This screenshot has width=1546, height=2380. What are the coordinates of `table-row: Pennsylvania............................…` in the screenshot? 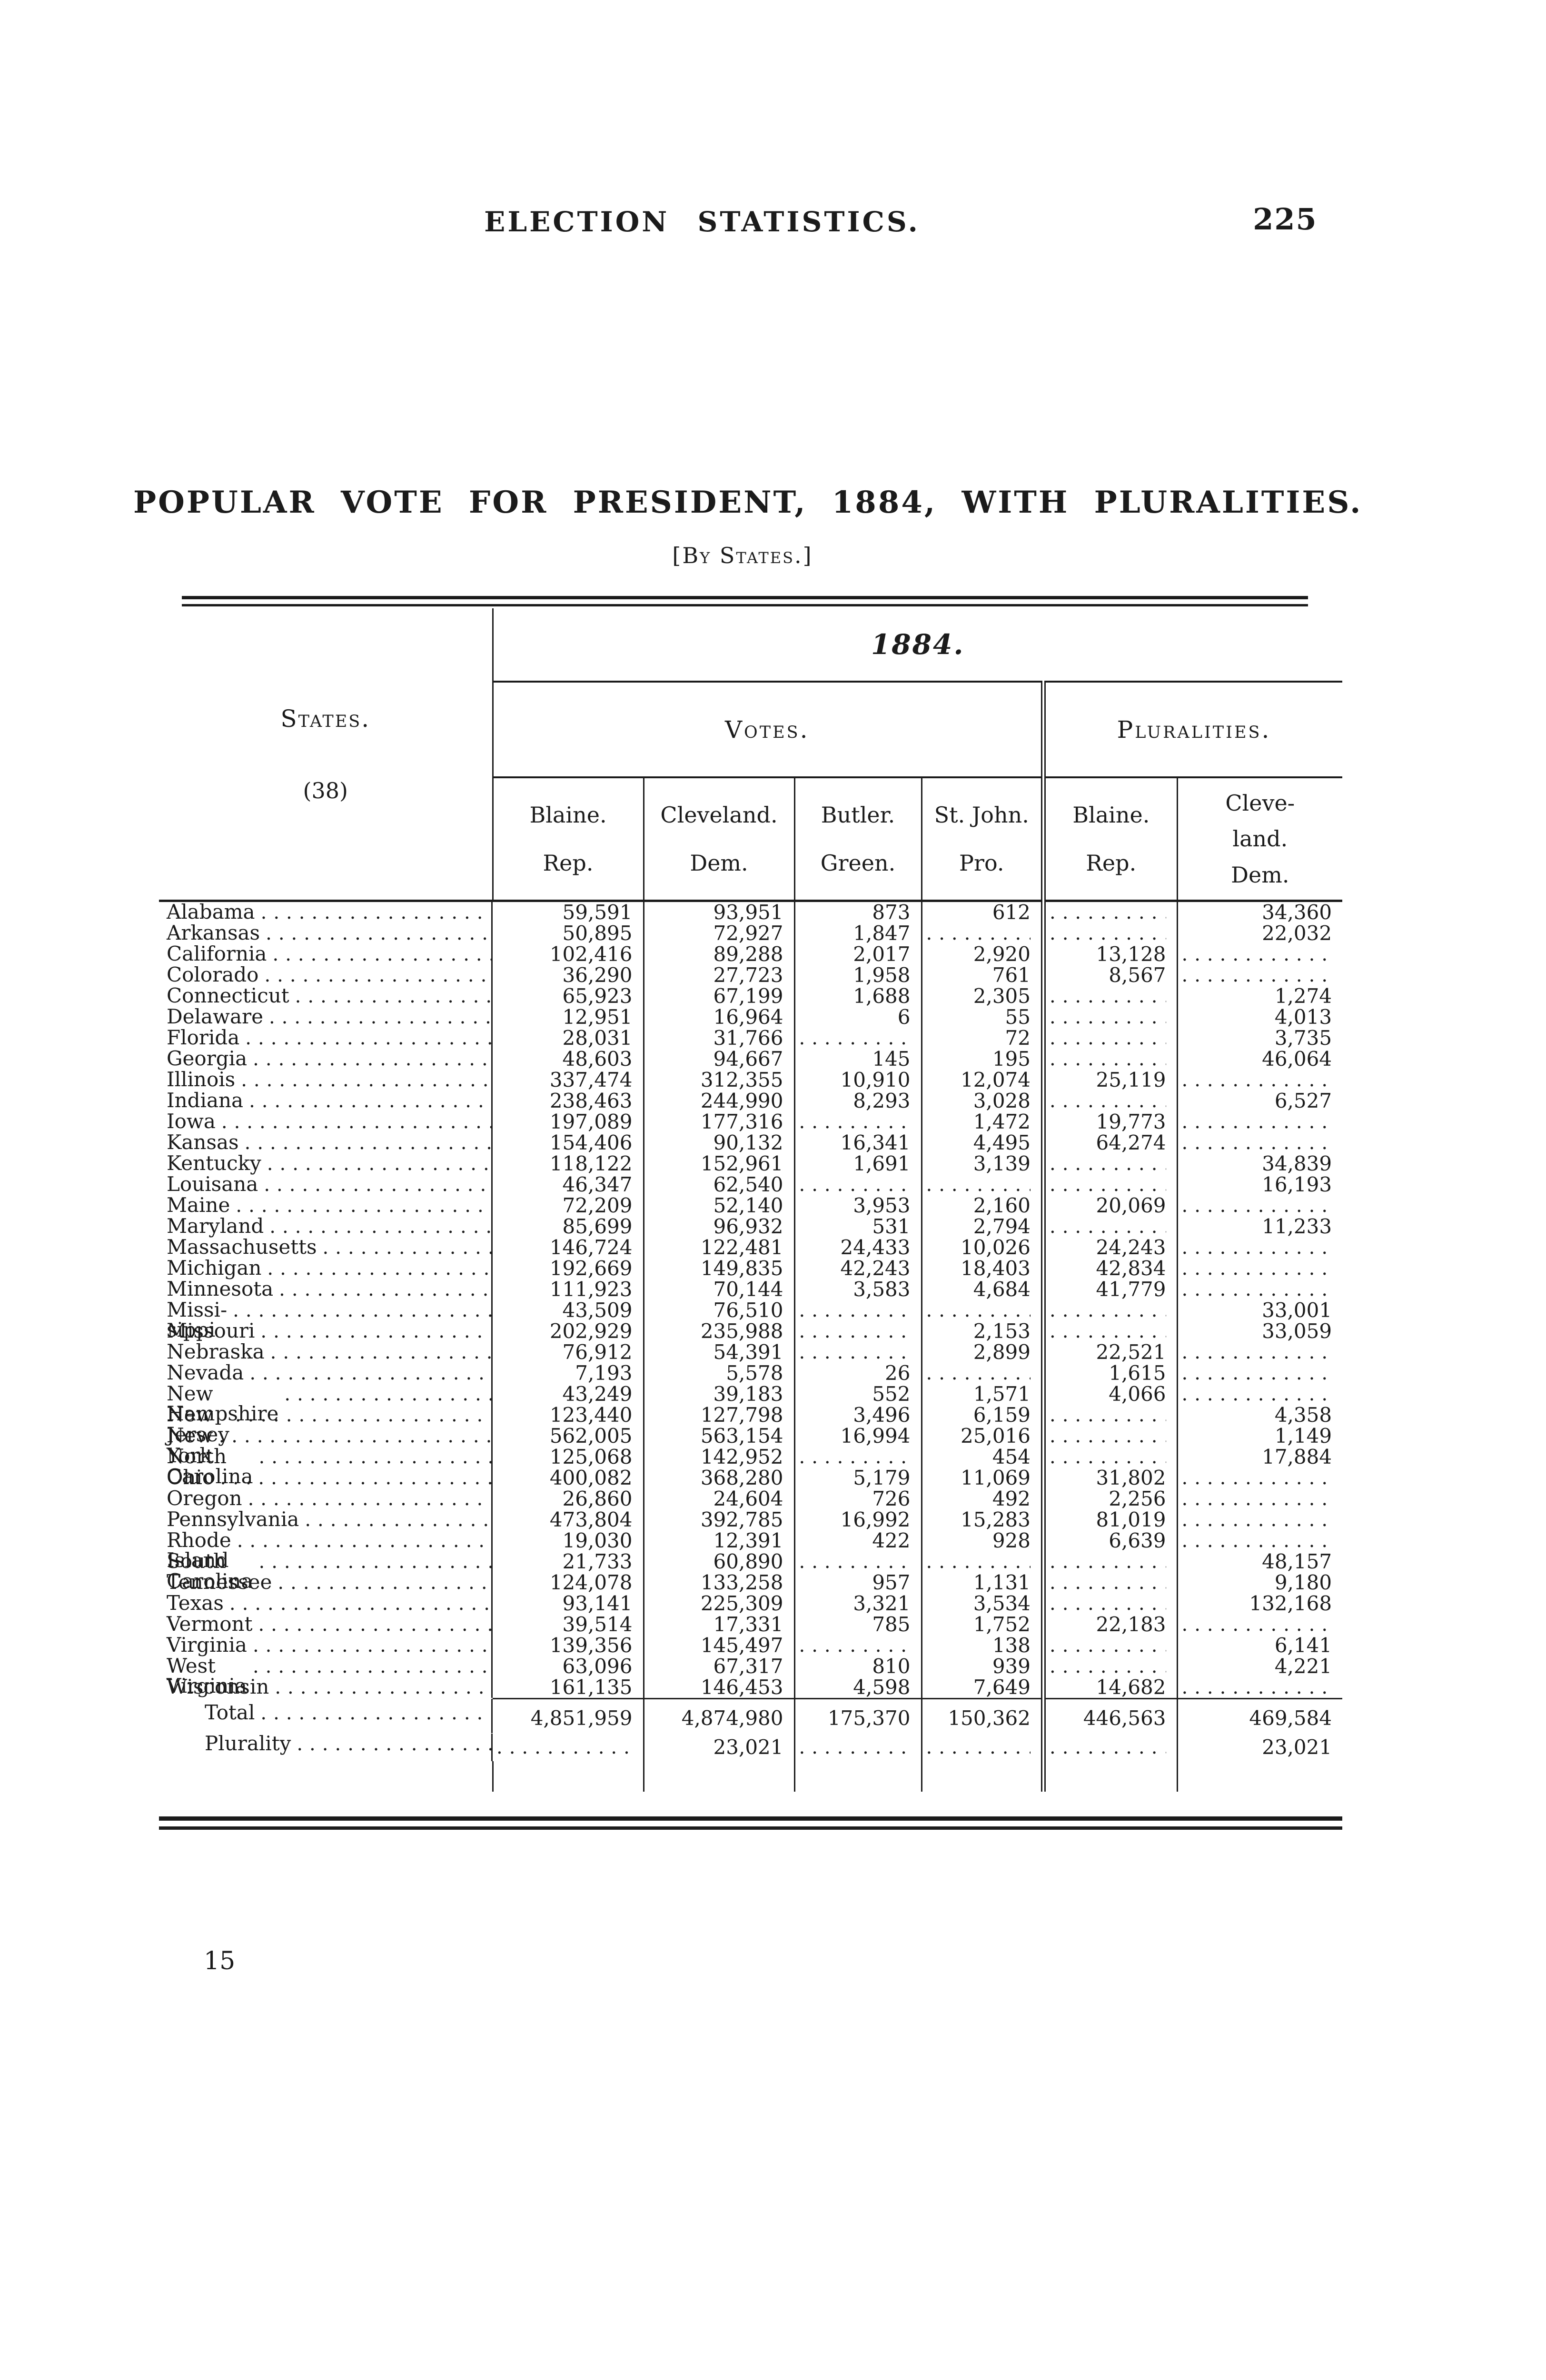 It's located at (751, 1519).